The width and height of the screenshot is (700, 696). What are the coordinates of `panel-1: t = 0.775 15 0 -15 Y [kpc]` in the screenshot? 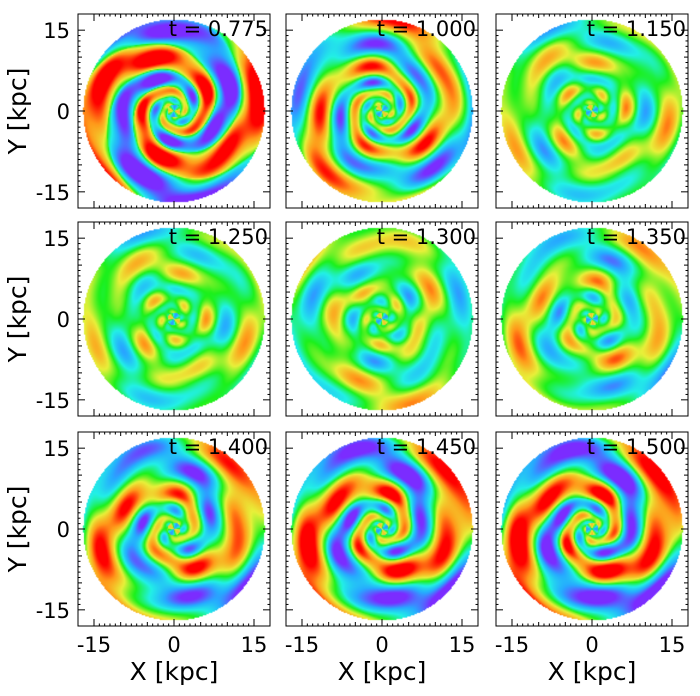 It's located at (137, 111).